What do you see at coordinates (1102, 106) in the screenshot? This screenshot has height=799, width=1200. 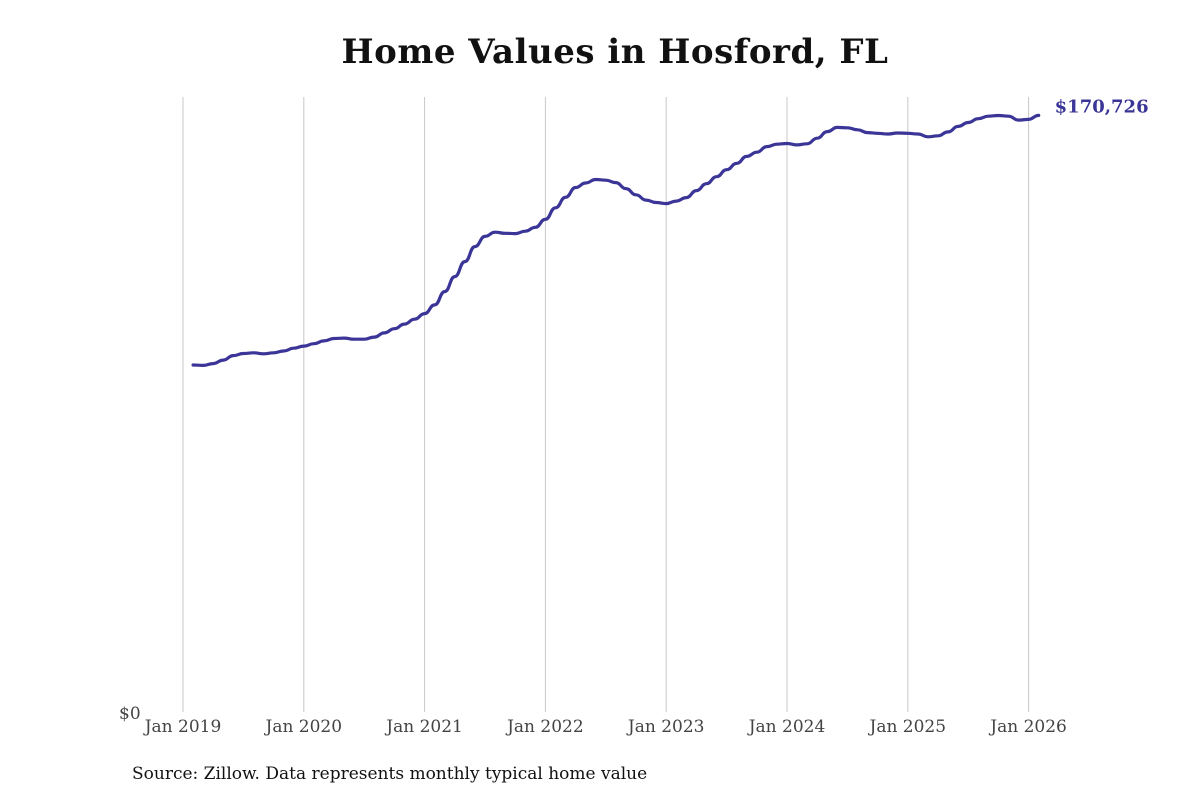 I see `latest-value-label: $170,726` at bounding box center [1102, 106].